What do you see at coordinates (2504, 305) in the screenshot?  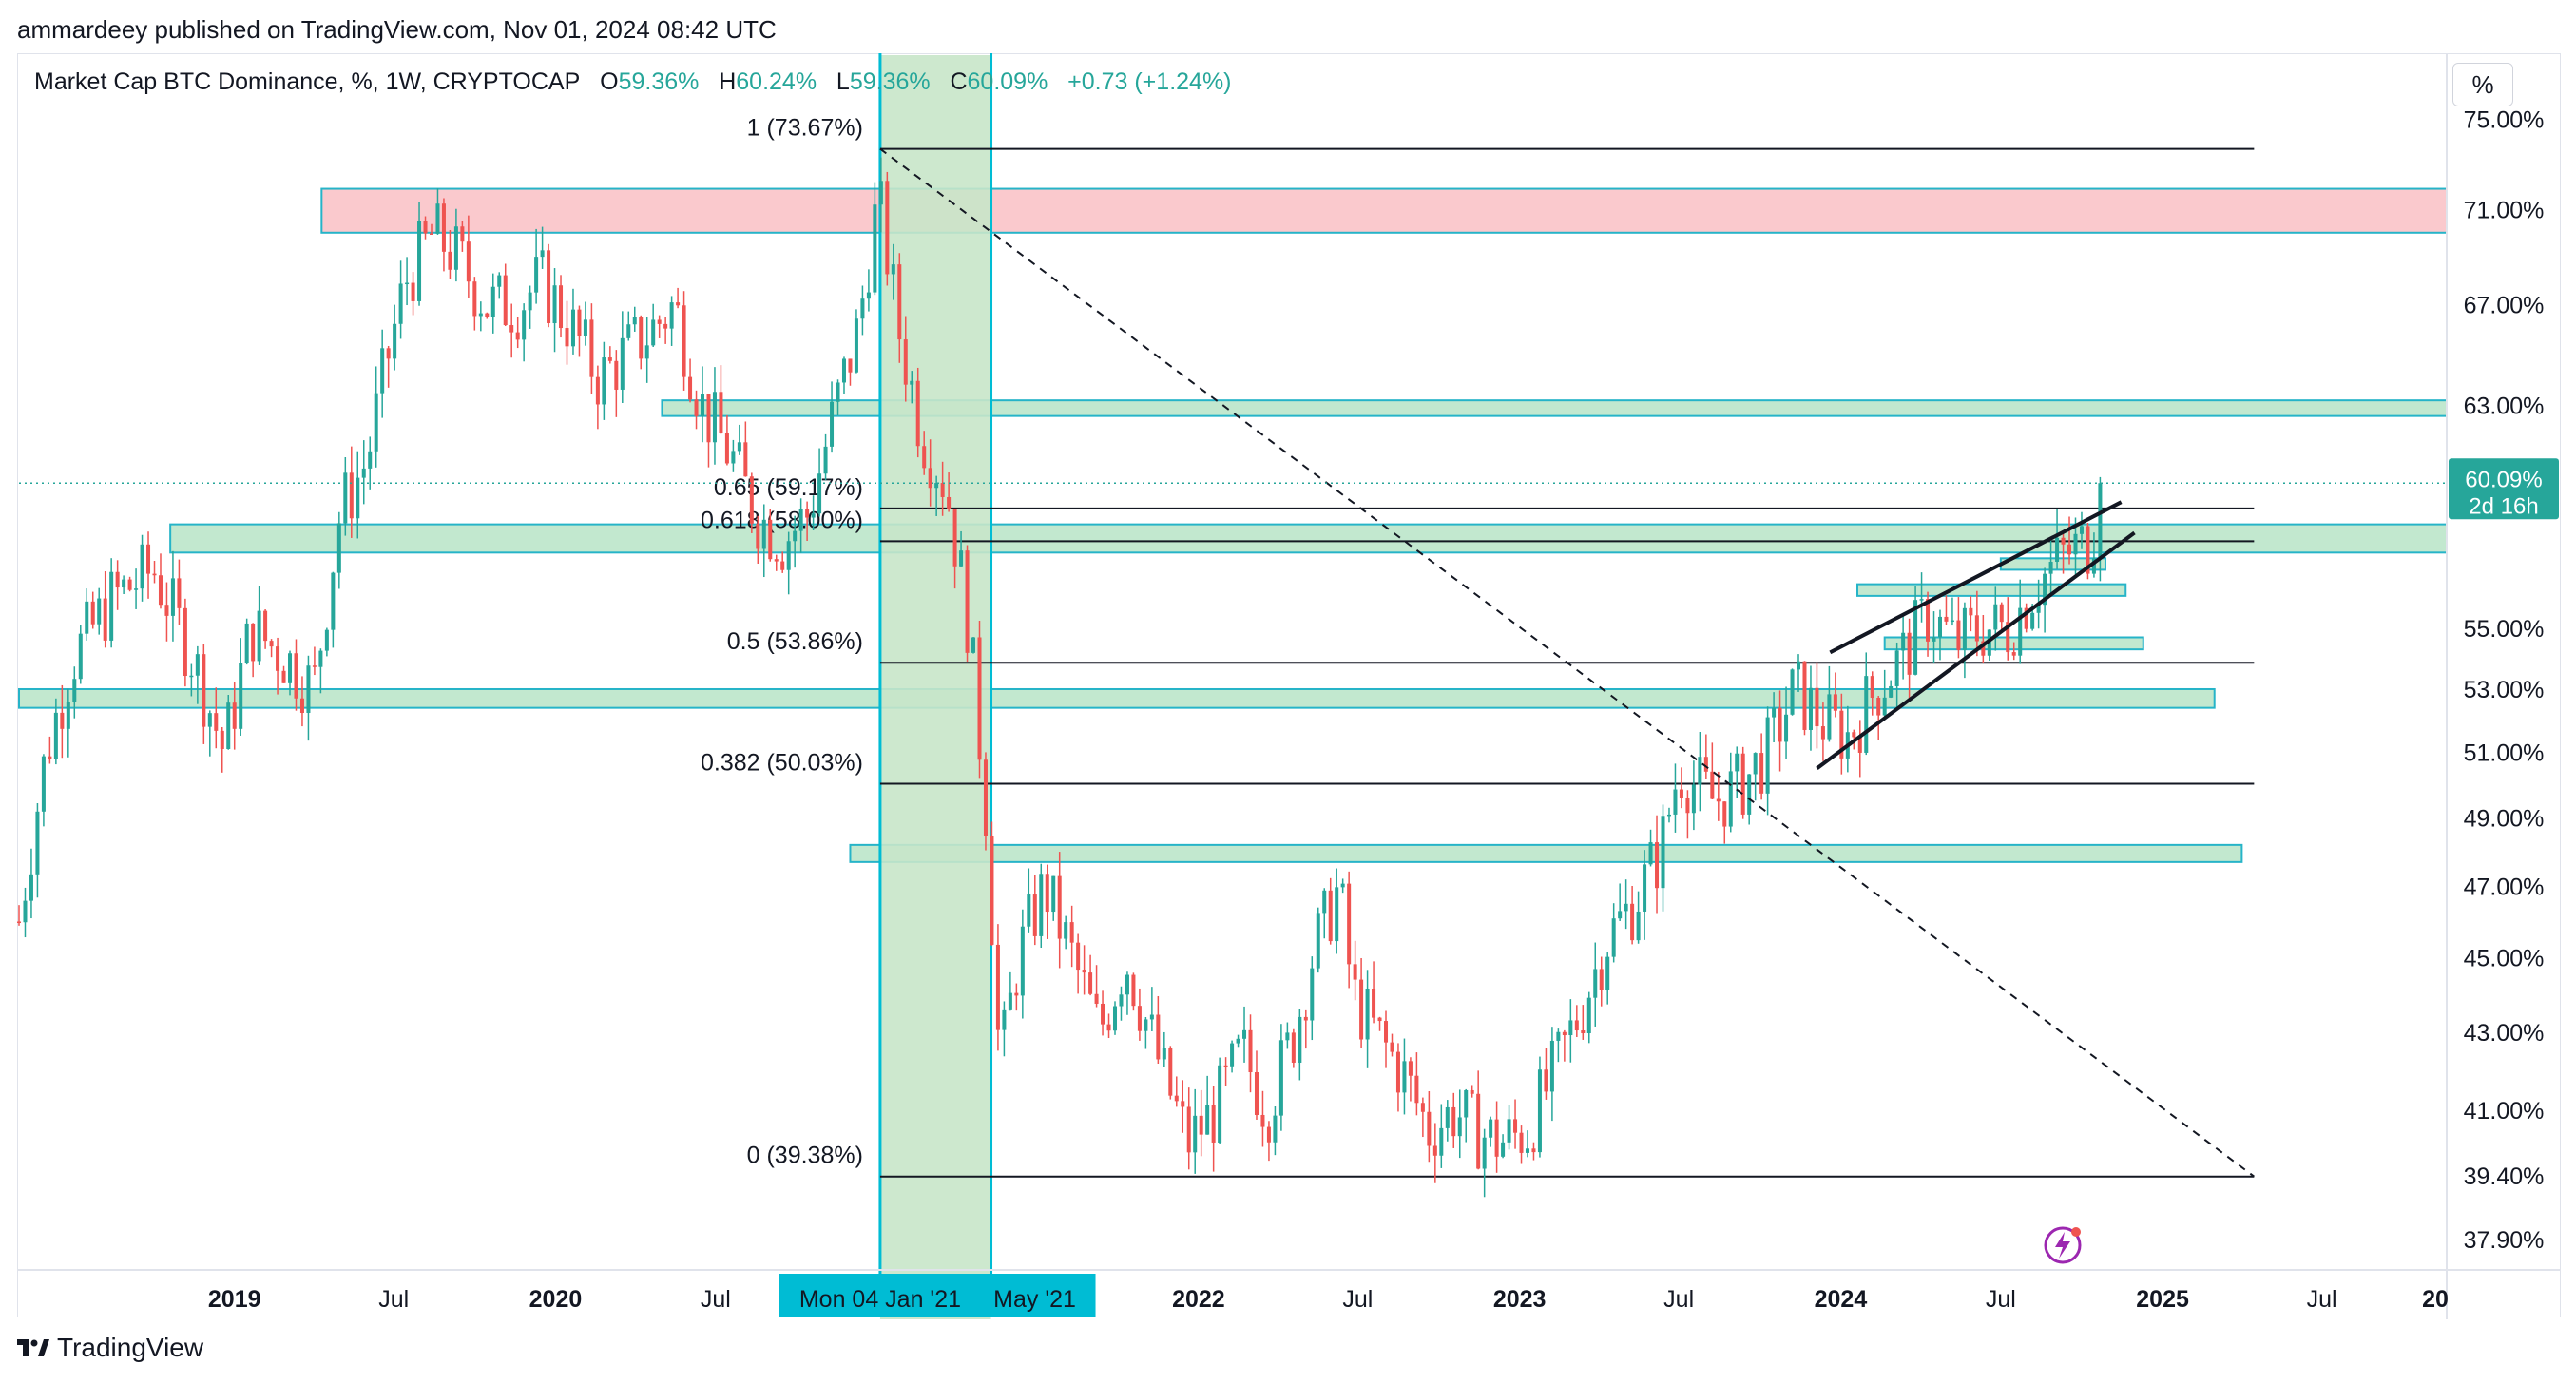 I see `price-tick-label: 67.00%` at bounding box center [2504, 305].